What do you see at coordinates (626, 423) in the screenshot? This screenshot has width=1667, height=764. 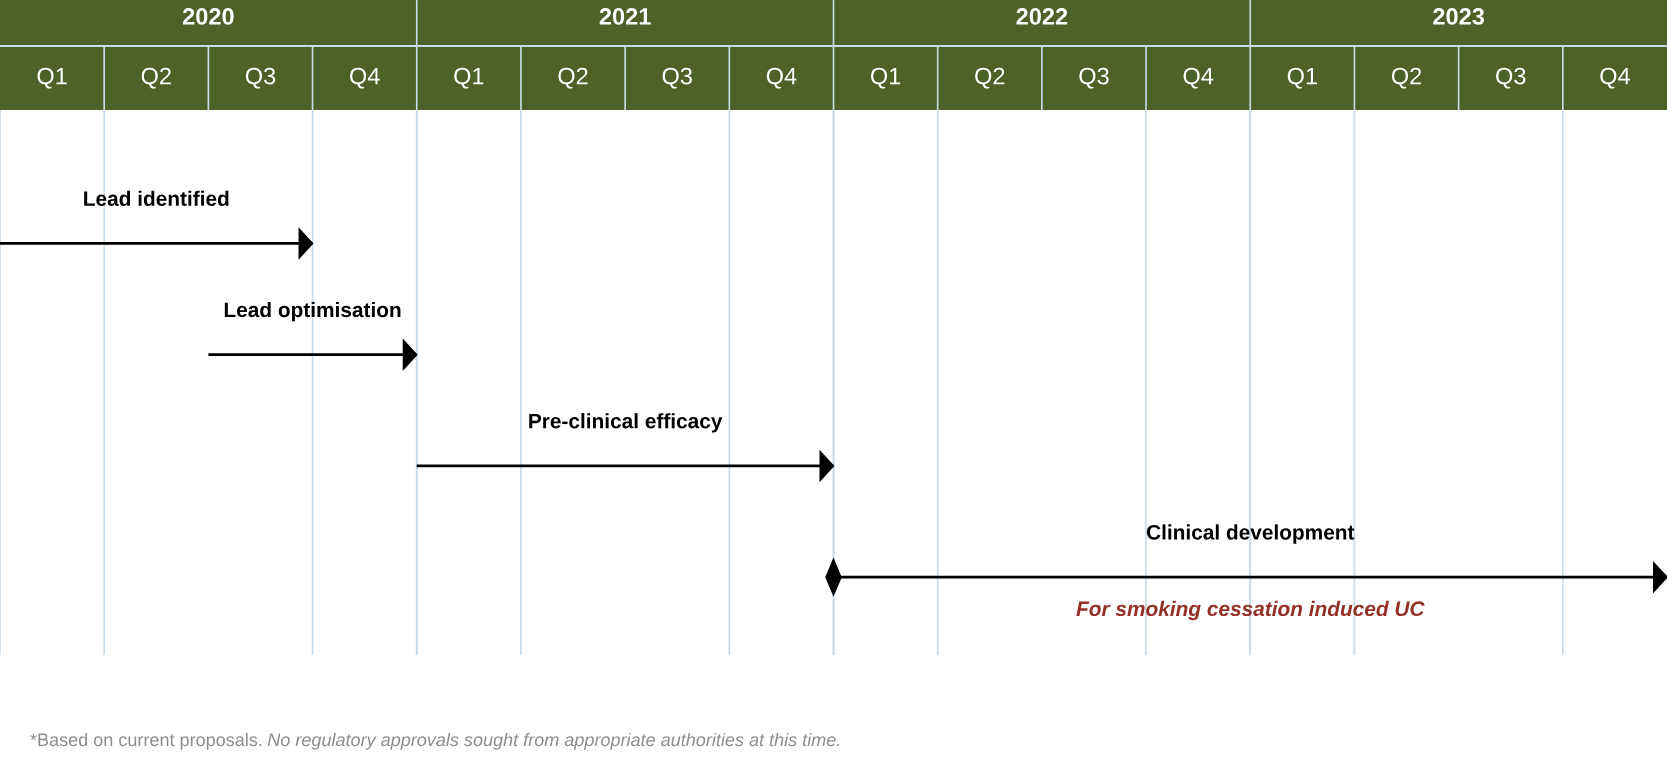 I see `annotation: Pre-clinical efficacy` at bounding box center [626, 423].